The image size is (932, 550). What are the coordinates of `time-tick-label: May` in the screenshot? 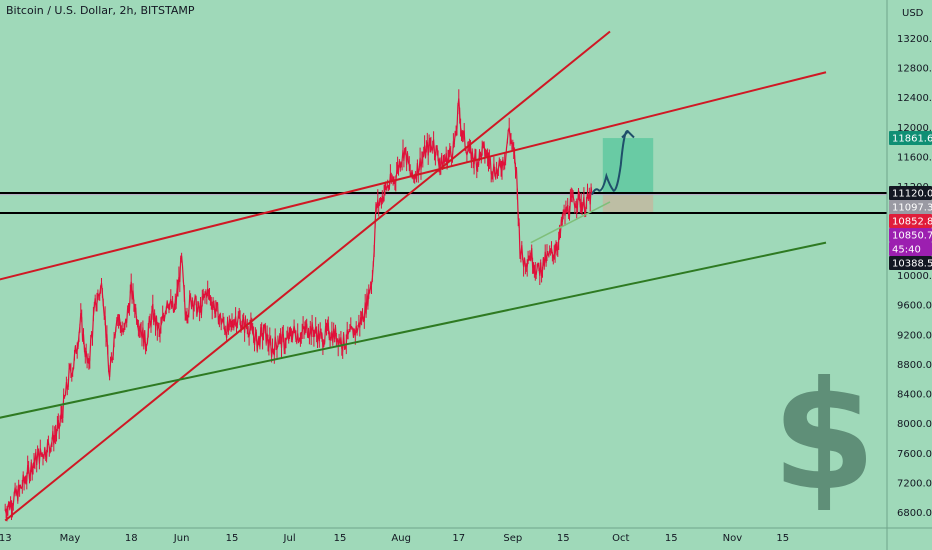 It's located at (70, 538).